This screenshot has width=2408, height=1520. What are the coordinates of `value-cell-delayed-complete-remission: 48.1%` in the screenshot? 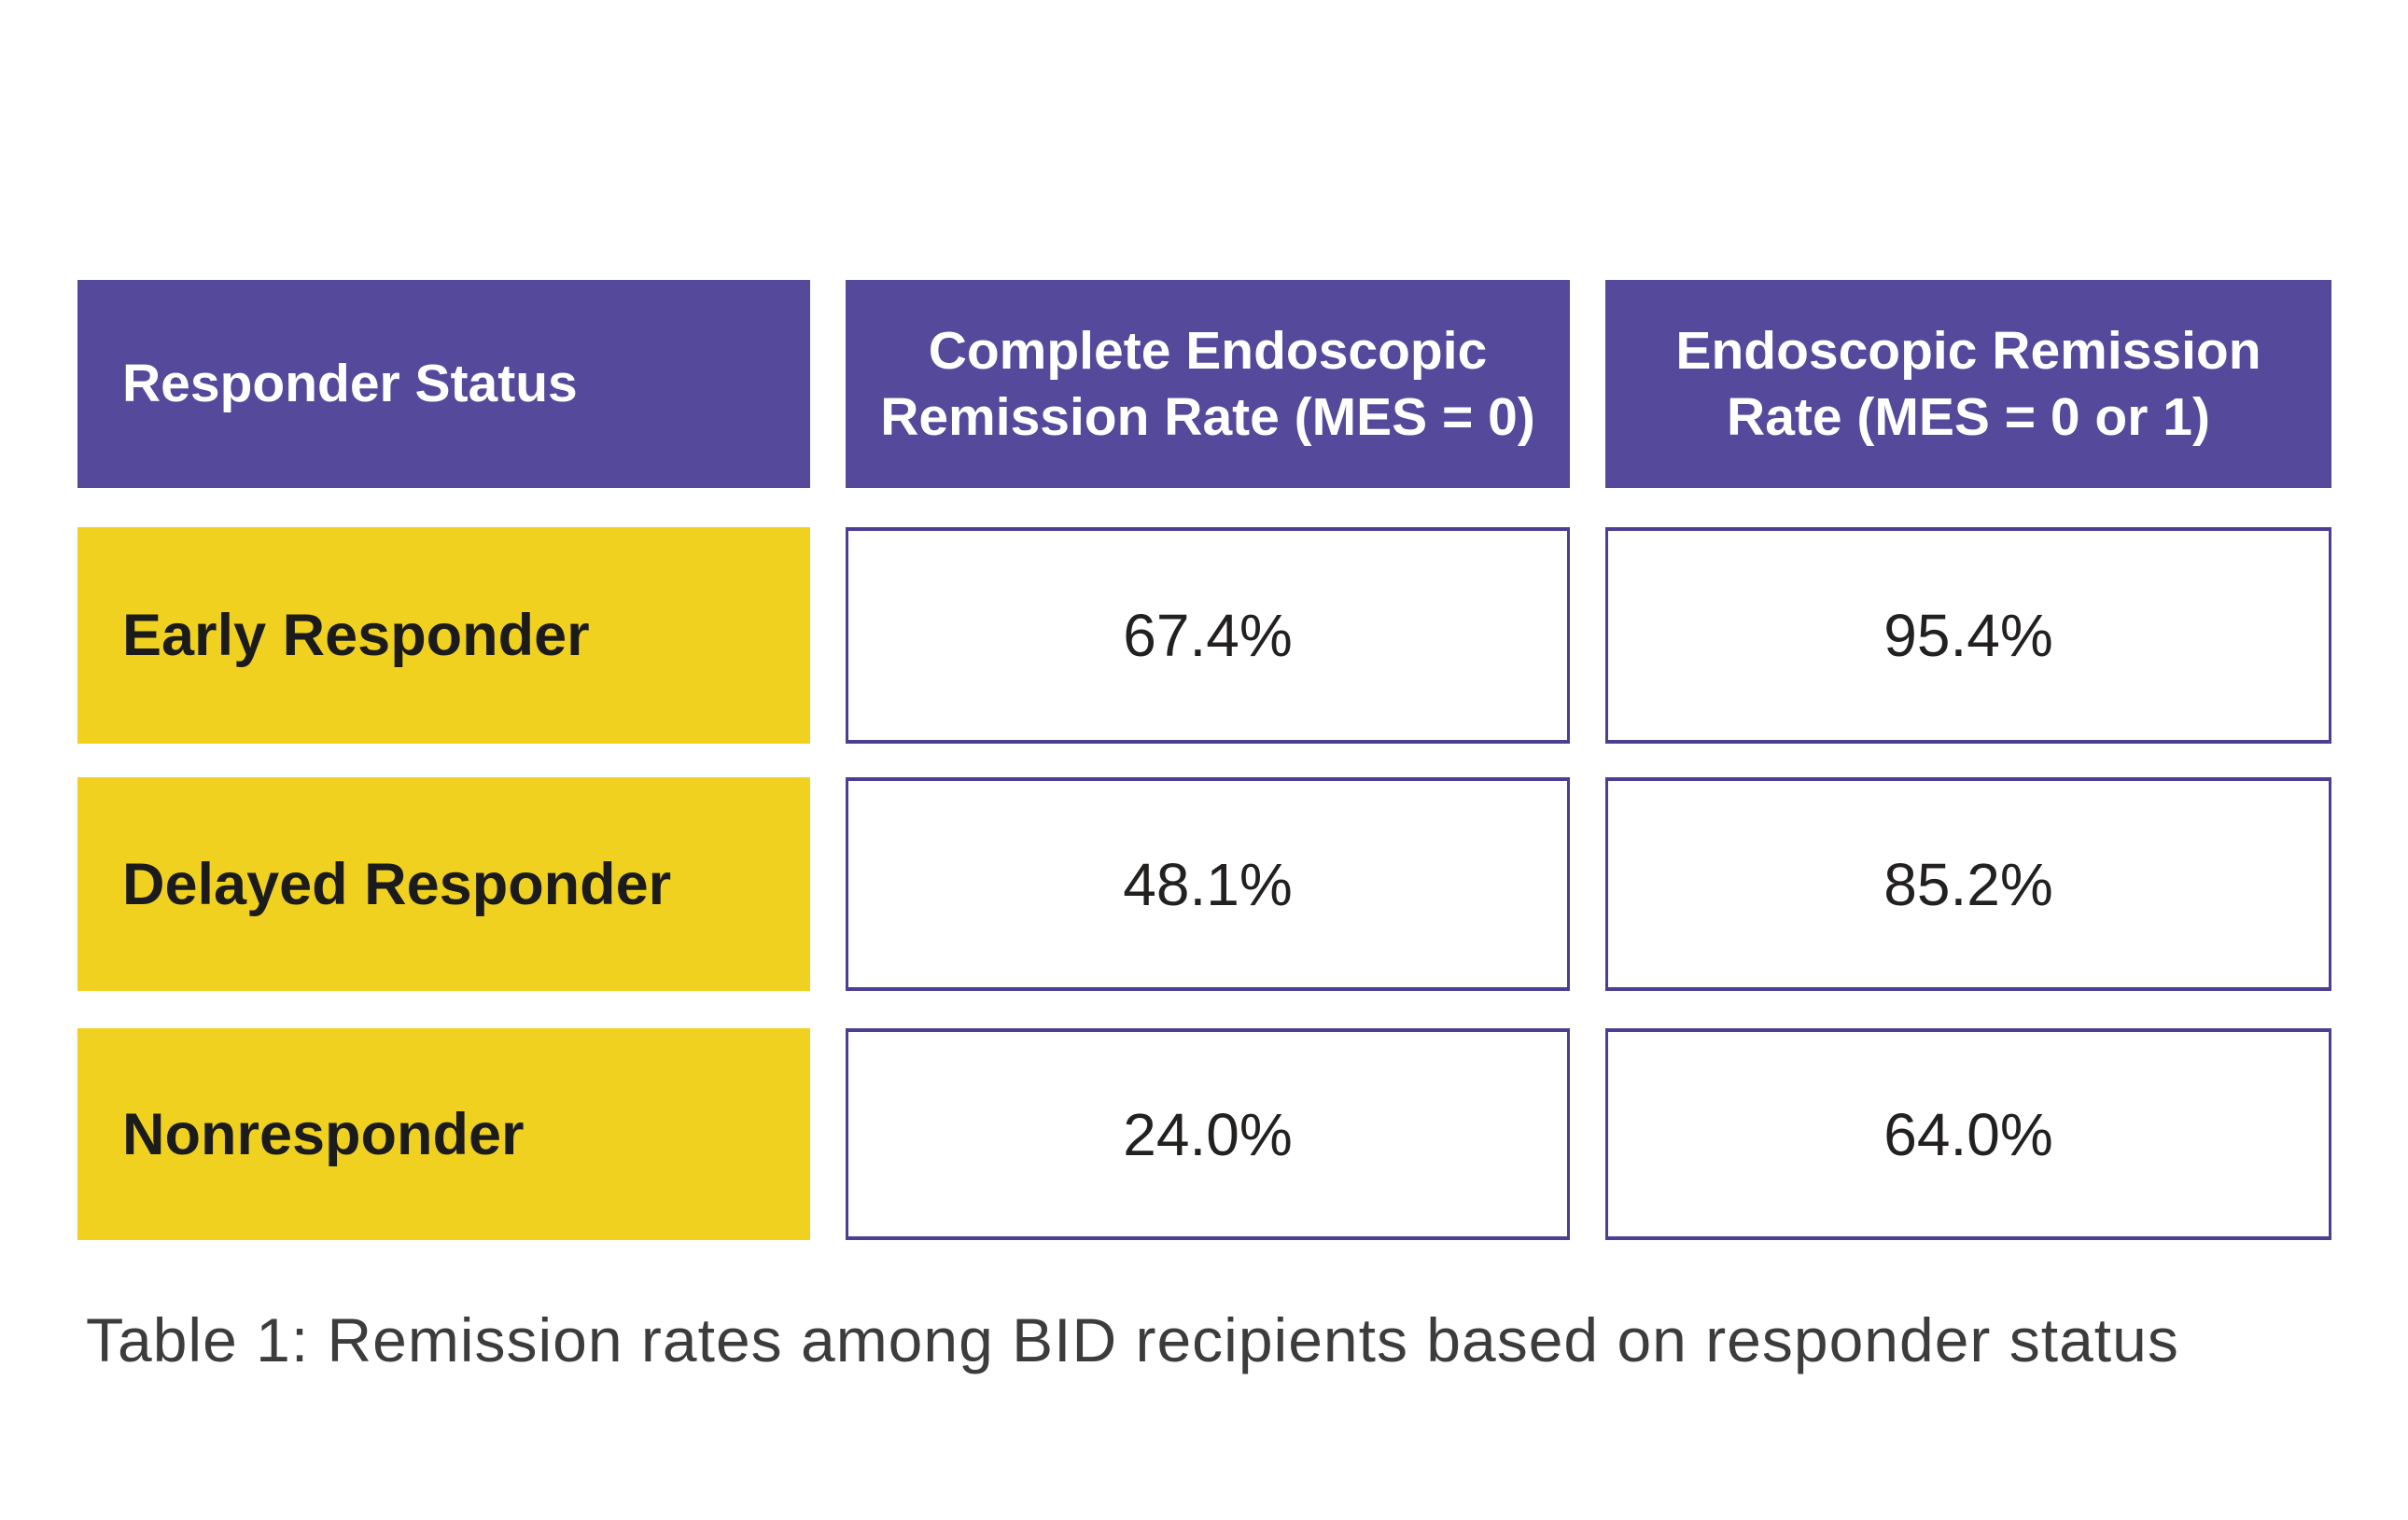 It's located at (1208, 884).